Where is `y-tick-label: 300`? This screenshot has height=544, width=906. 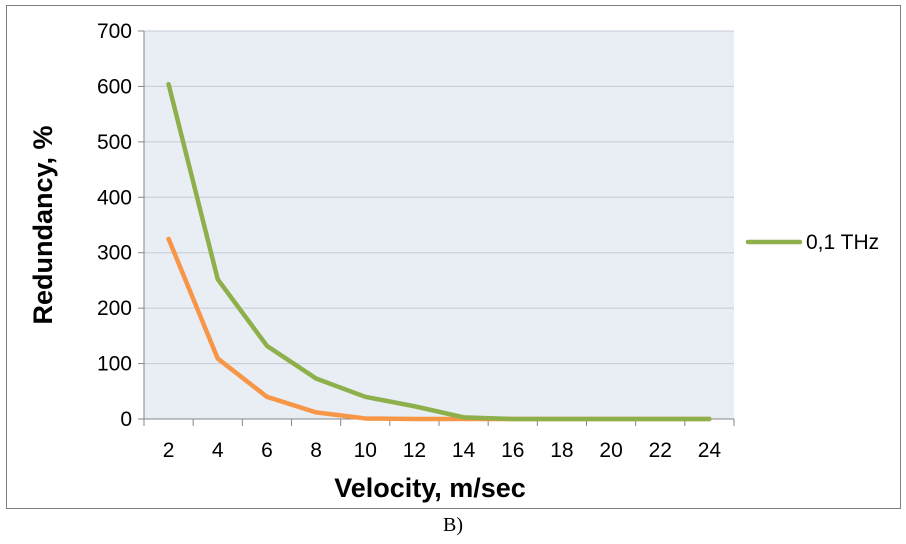
y-tick-label: 300 is located at coordinates (114, 253).